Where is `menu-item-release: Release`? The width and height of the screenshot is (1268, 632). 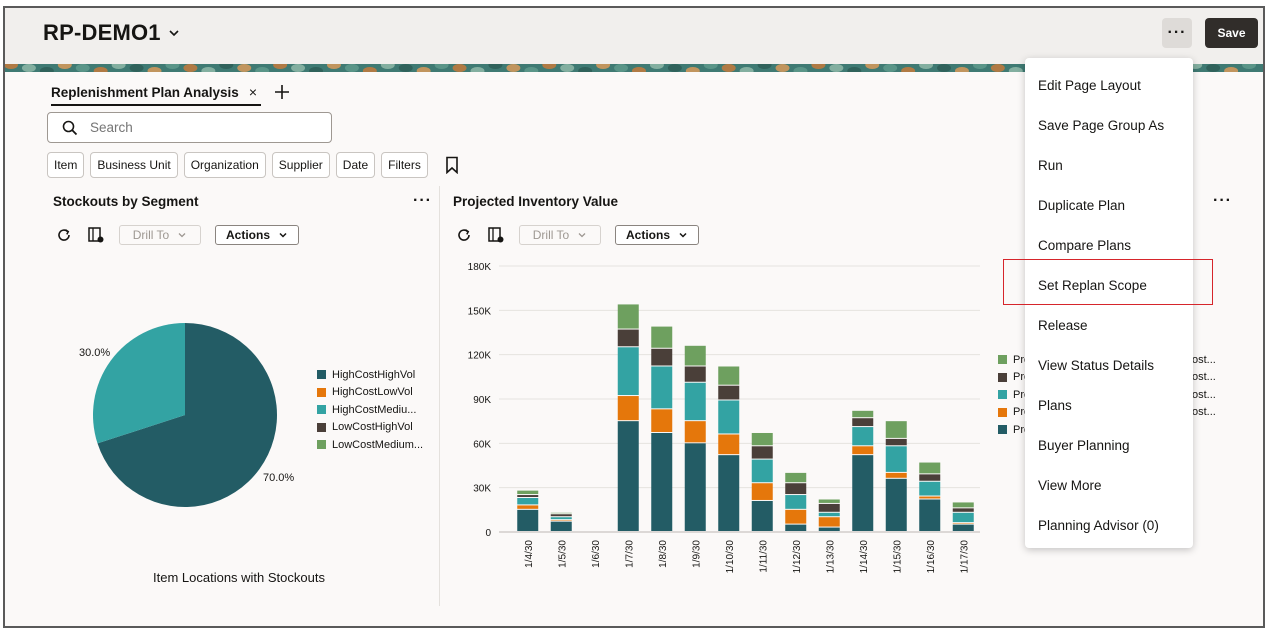
menu-item-release: Release is located at coordinates (1063, 325).